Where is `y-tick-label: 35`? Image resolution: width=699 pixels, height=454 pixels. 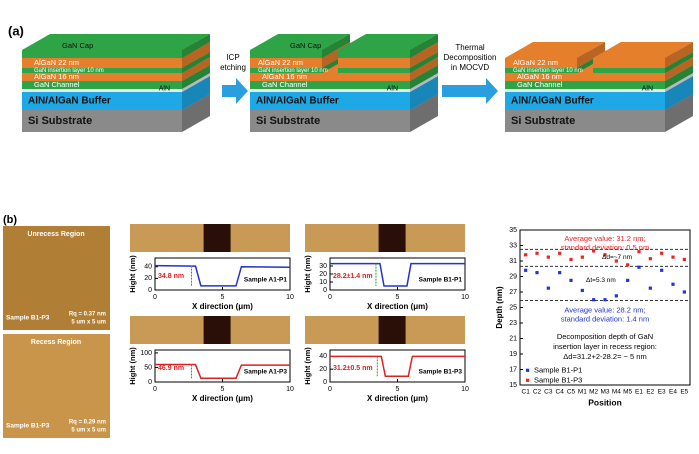
y-tick-label: 35 is located at coordinates (513, 230).